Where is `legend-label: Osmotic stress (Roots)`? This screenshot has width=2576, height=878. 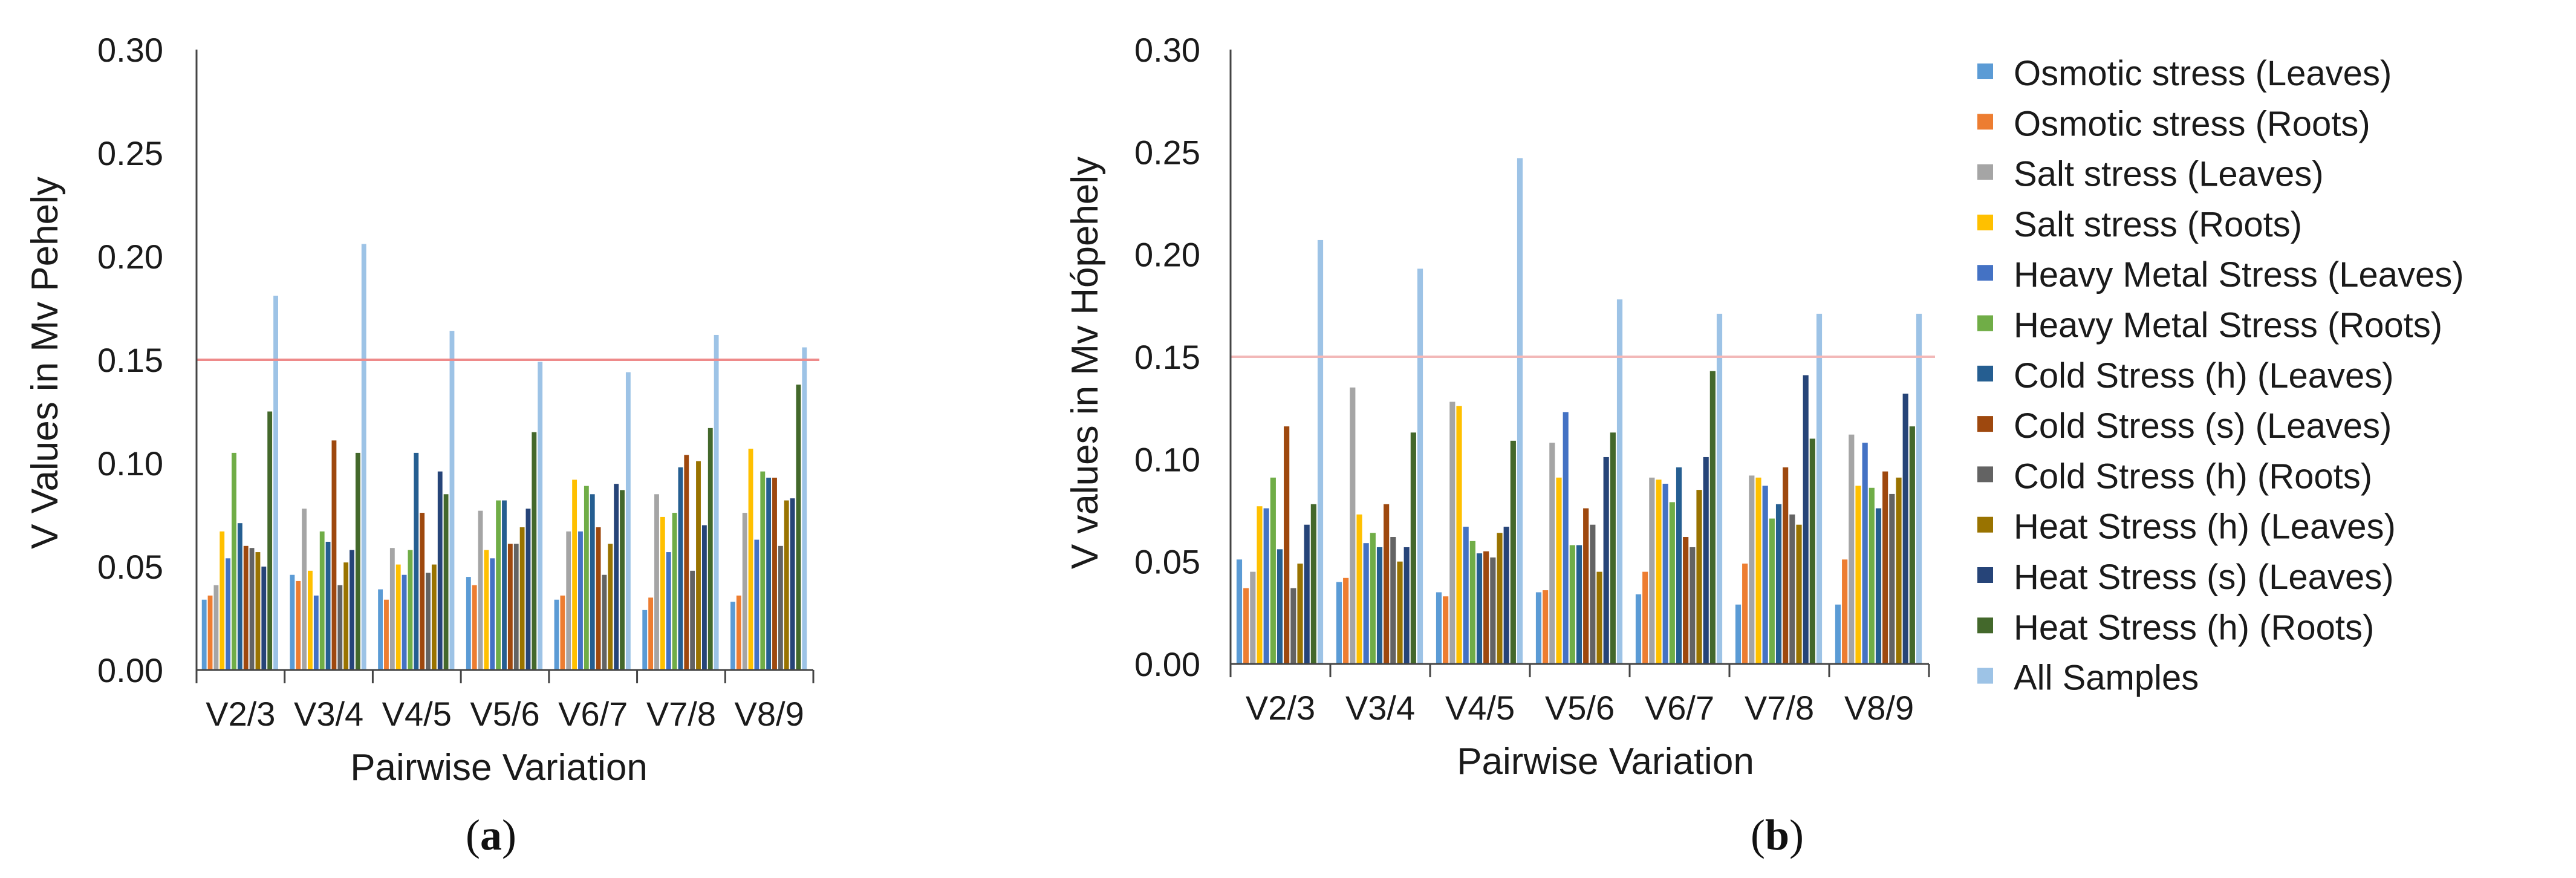 legend-label: Osmotic stress (Roots) is located at coordinates (2192, 123).